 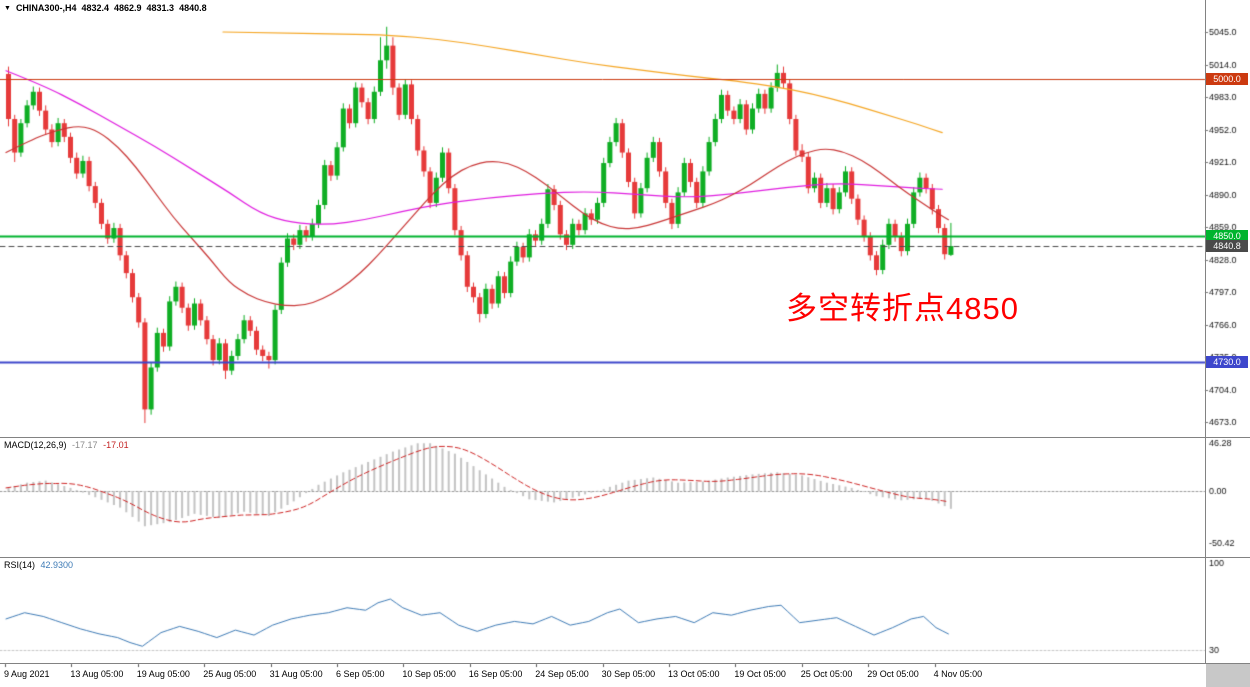 What do you see at coordinates (1228, 331) in the screenshot?
I see `price-scale: 5000.0 4850.0 4840.8 4730.0` at bounding box center [1228, 331].